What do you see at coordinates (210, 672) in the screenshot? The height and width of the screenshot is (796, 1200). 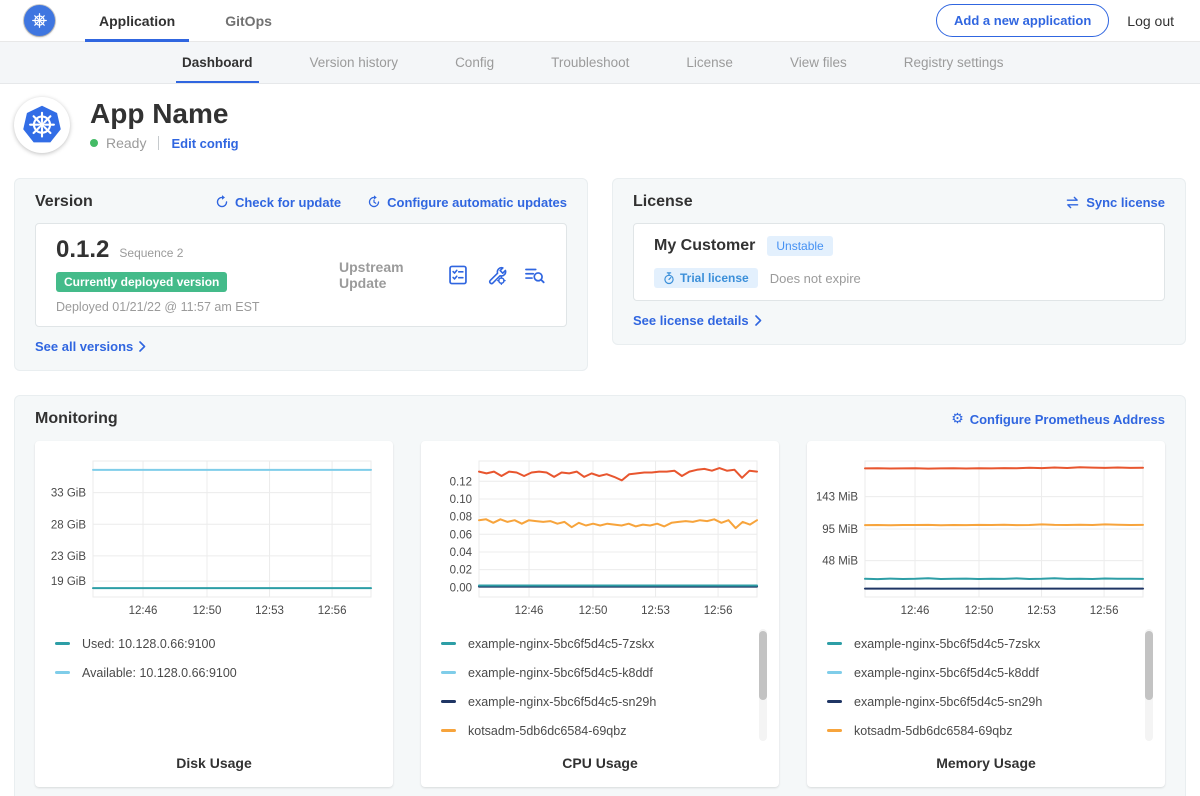 I see `legend-item: Available: 10.128.0.66:9100` at bounding box center [210, 672].